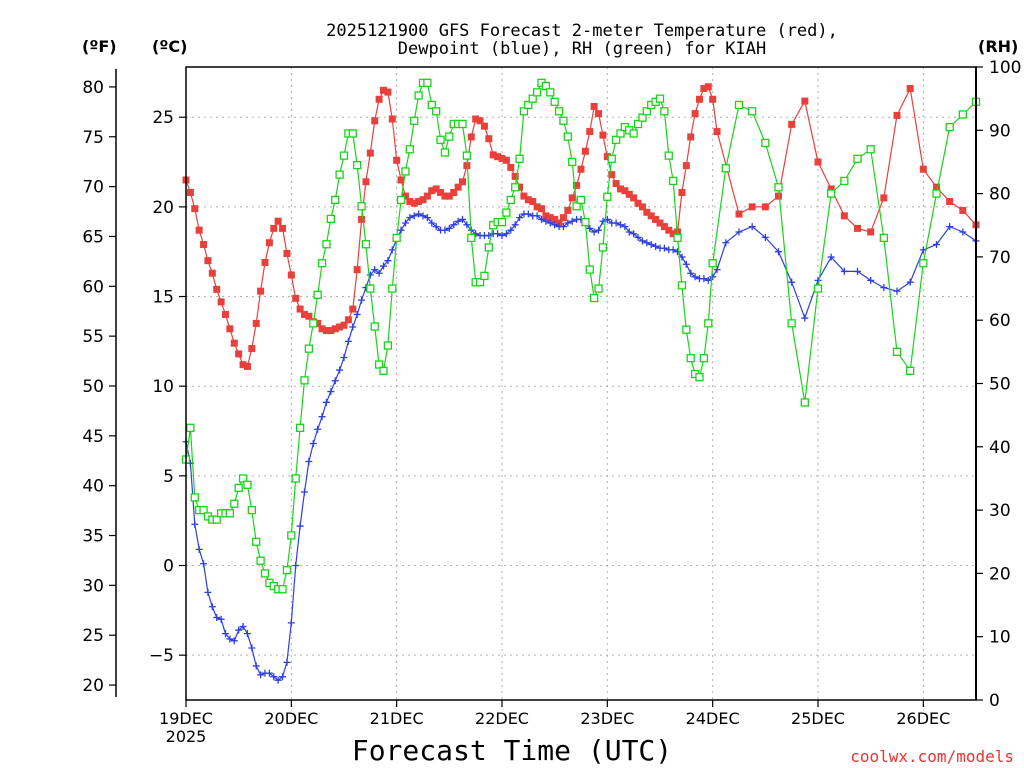  I want to click on fahrenheit-tick-label: 30, so click(93, 586).